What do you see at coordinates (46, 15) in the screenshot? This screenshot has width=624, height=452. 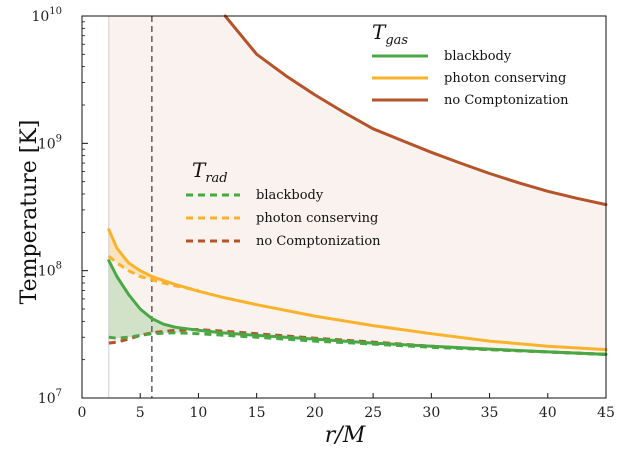 I see `y-tick-label: 10¹⁰` at bounding box center [46, 15].